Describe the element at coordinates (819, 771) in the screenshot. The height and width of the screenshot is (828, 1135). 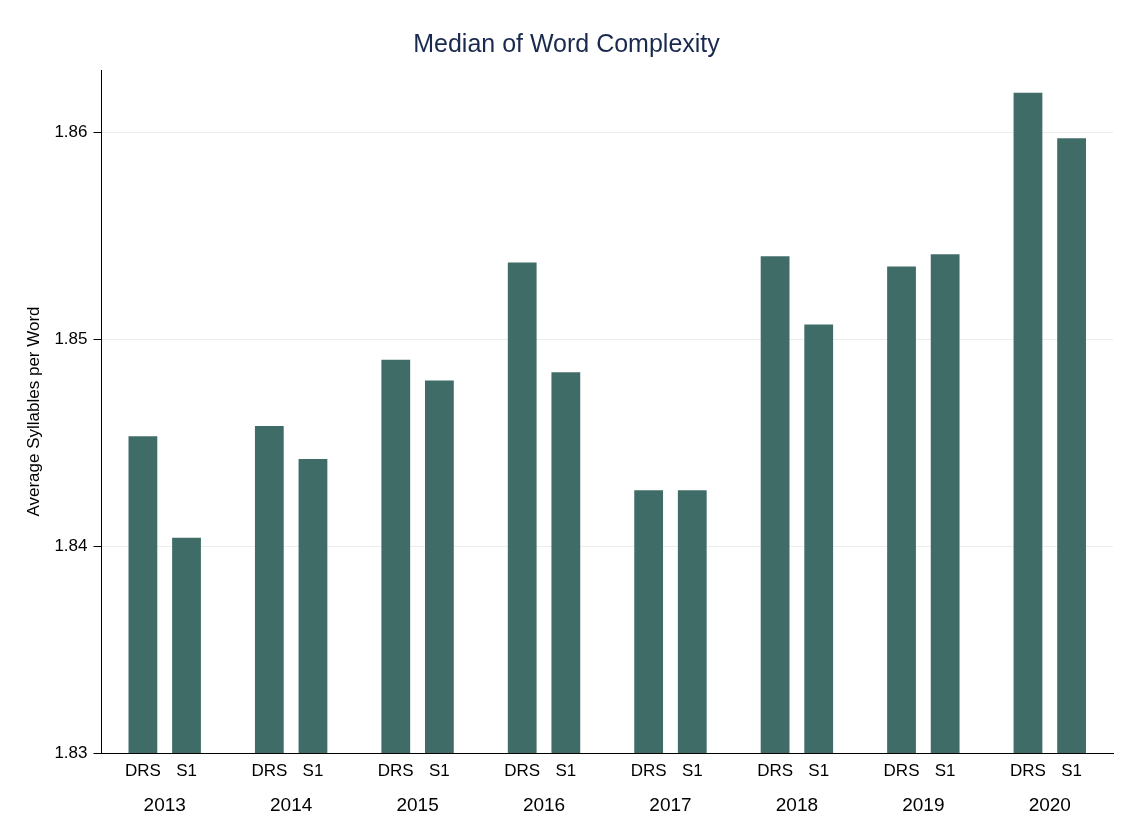
I see `series-label: S1` at that location.